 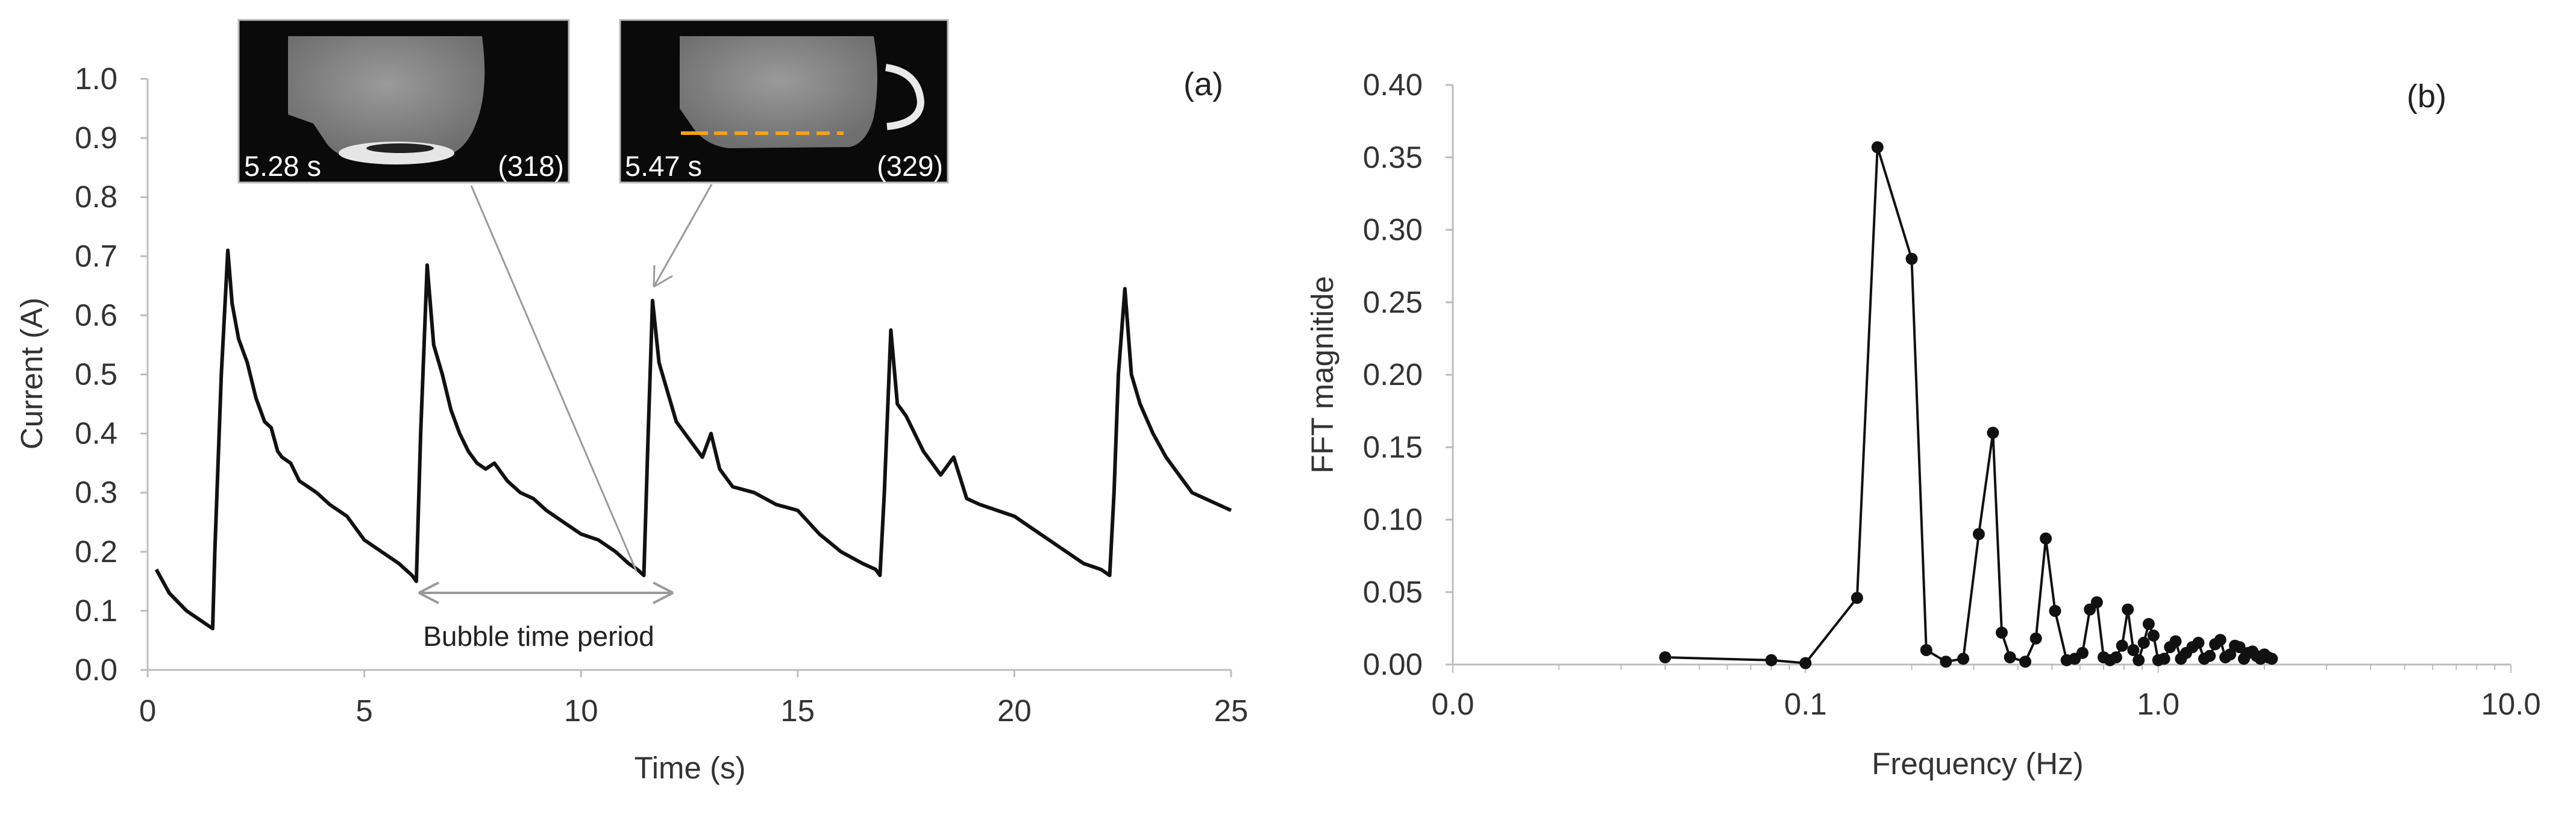 I want to click on panel-b-y-ticks: 0.00 0.05 0.10 0.15 0.20 0.25 0.30 0.35 0.40, so click(x=1408, y=374).